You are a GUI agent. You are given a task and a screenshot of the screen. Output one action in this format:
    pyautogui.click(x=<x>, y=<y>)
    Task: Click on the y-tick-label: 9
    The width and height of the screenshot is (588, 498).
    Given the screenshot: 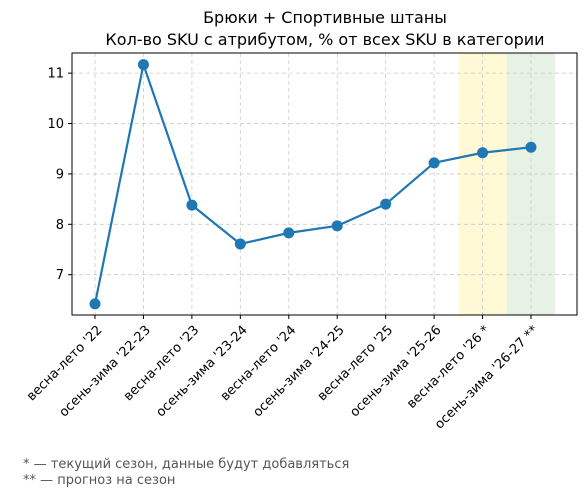 What is the action you would take?
    pyautogui.click(x=60, y=174)
    